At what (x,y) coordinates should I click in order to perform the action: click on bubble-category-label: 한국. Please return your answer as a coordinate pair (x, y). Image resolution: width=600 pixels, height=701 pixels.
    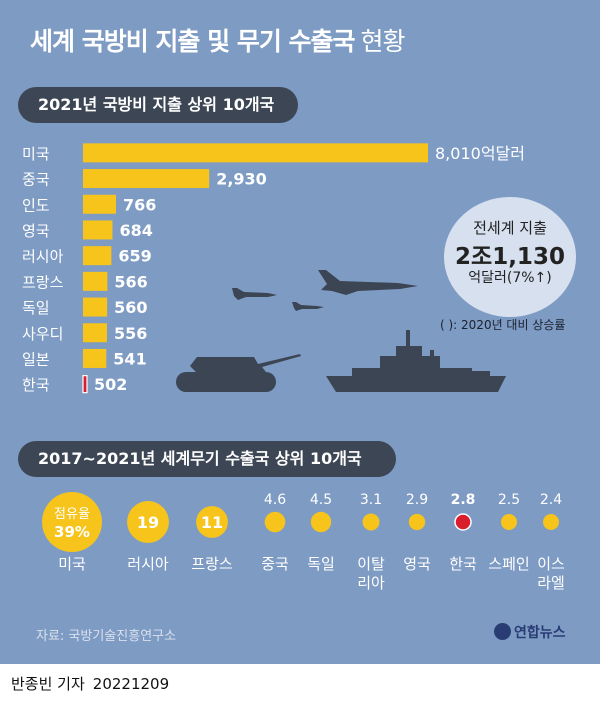
    Looking at the image, I should click on (463, 564).